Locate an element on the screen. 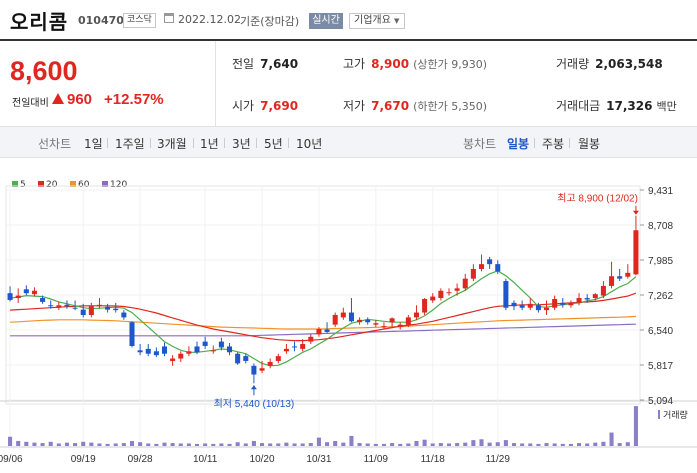  up-arrow-icon is located at coordinates (58, 98).